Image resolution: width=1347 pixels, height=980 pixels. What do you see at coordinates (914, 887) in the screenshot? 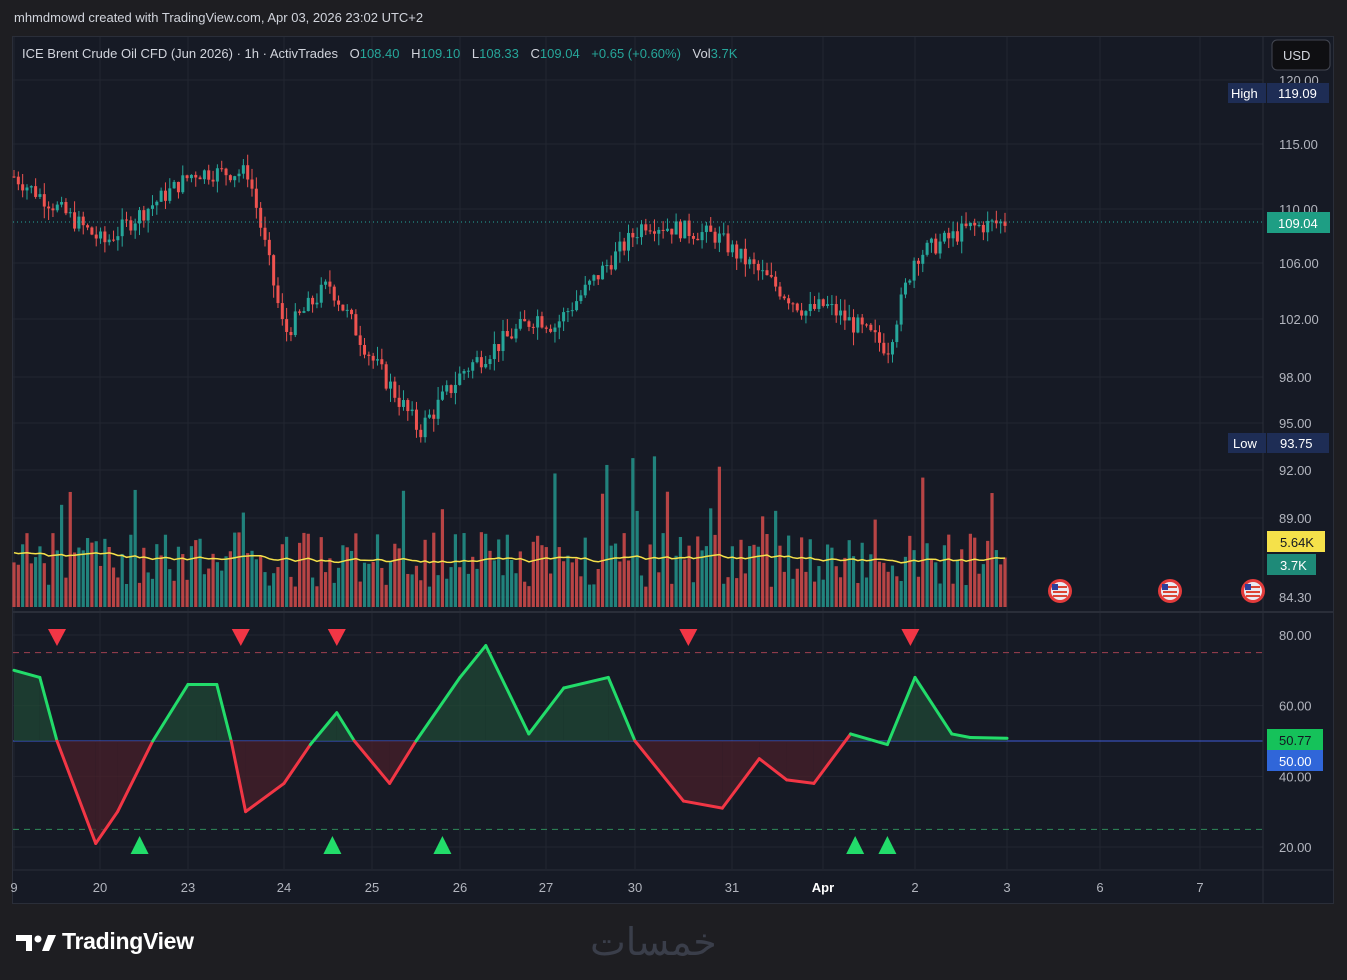
I see `time-tick-label: 2` at bounding box center [914, 887].